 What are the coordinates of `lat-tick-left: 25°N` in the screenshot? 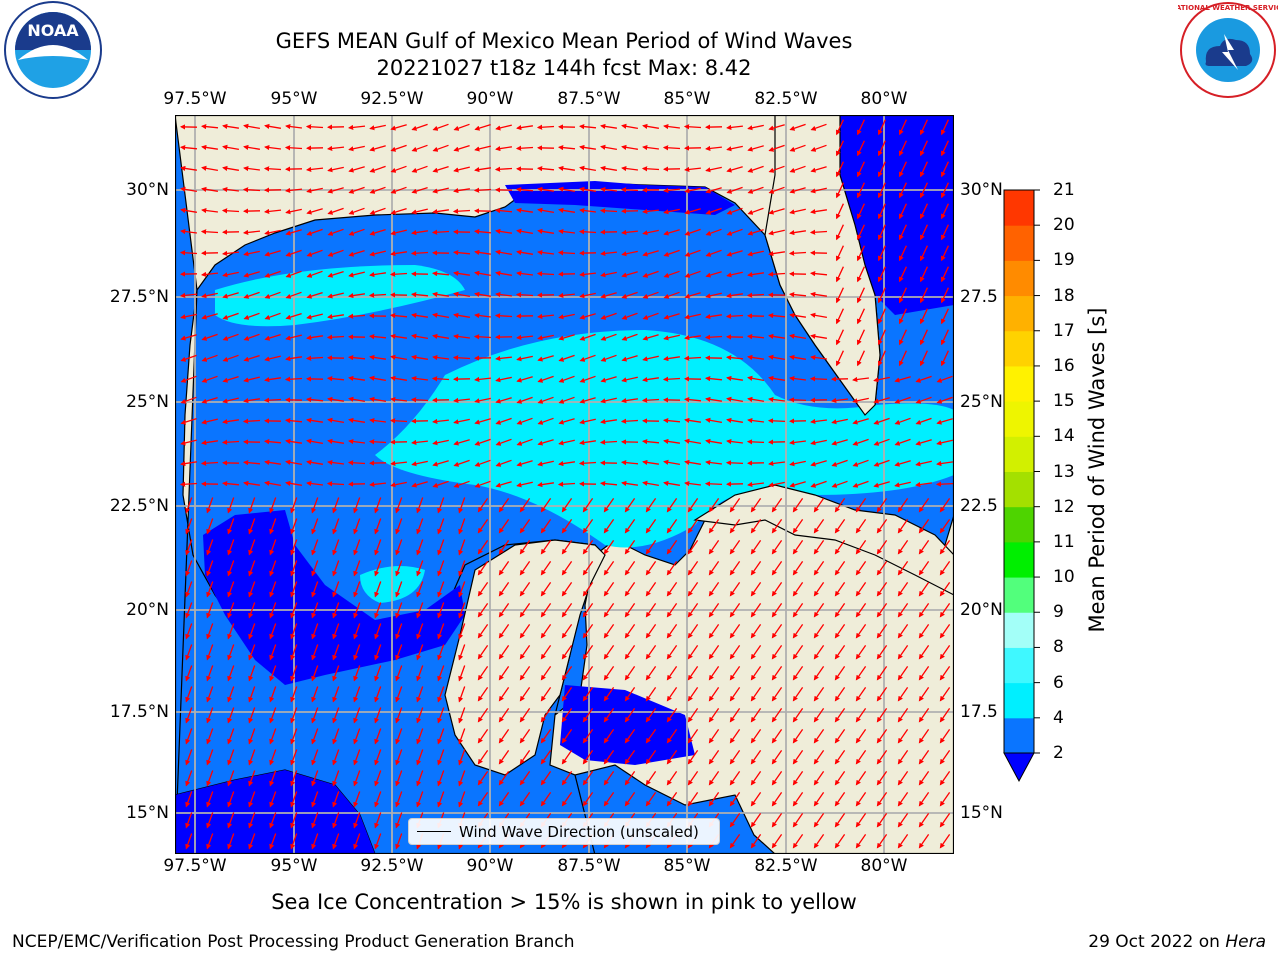 It's located at (147, 402).